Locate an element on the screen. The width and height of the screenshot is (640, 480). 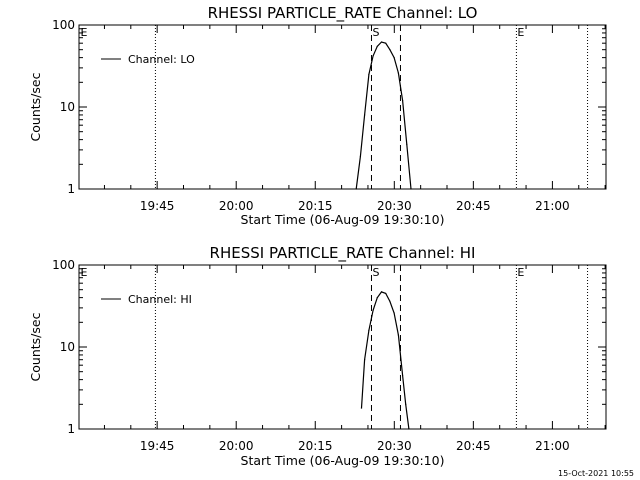
panel1-xtick-label: 20:00 is located at coordinates (236, 206).